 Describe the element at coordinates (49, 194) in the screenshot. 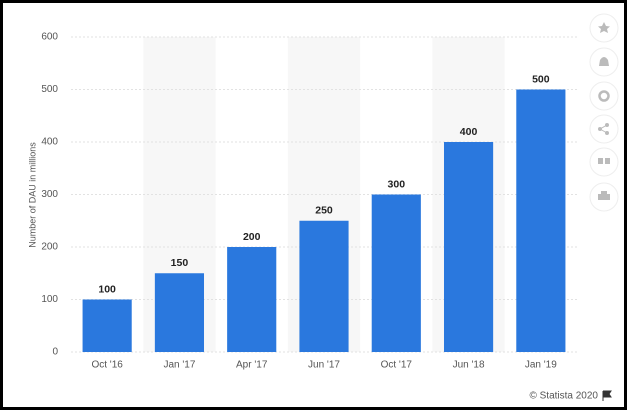

I see `y-tick-label: 300` at that location.